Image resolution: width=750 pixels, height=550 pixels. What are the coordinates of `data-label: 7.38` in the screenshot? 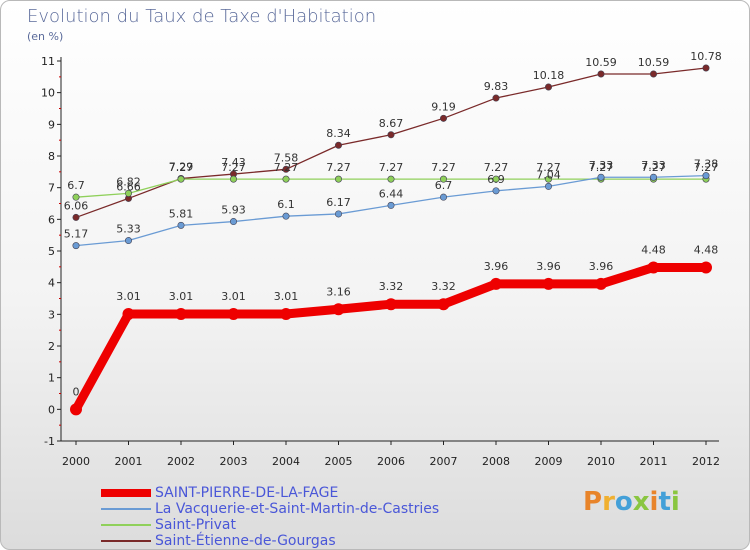 It's located at (706, 164).